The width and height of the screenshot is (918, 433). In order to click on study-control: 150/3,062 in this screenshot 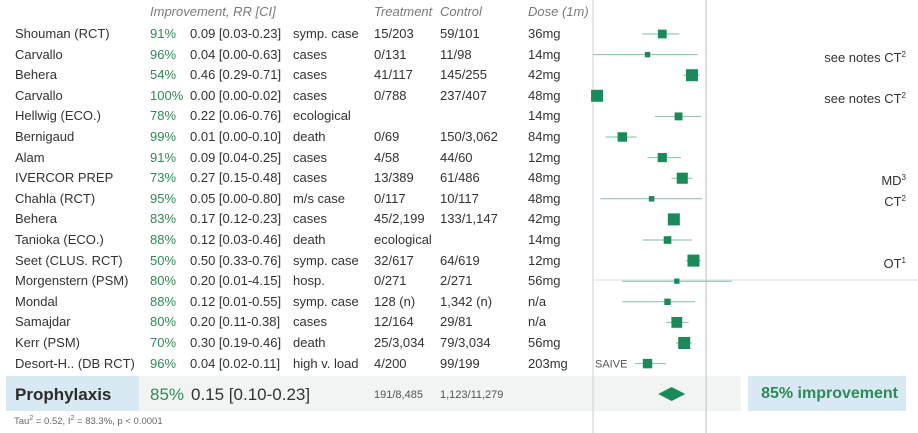, I will do `click(469, 136)`.